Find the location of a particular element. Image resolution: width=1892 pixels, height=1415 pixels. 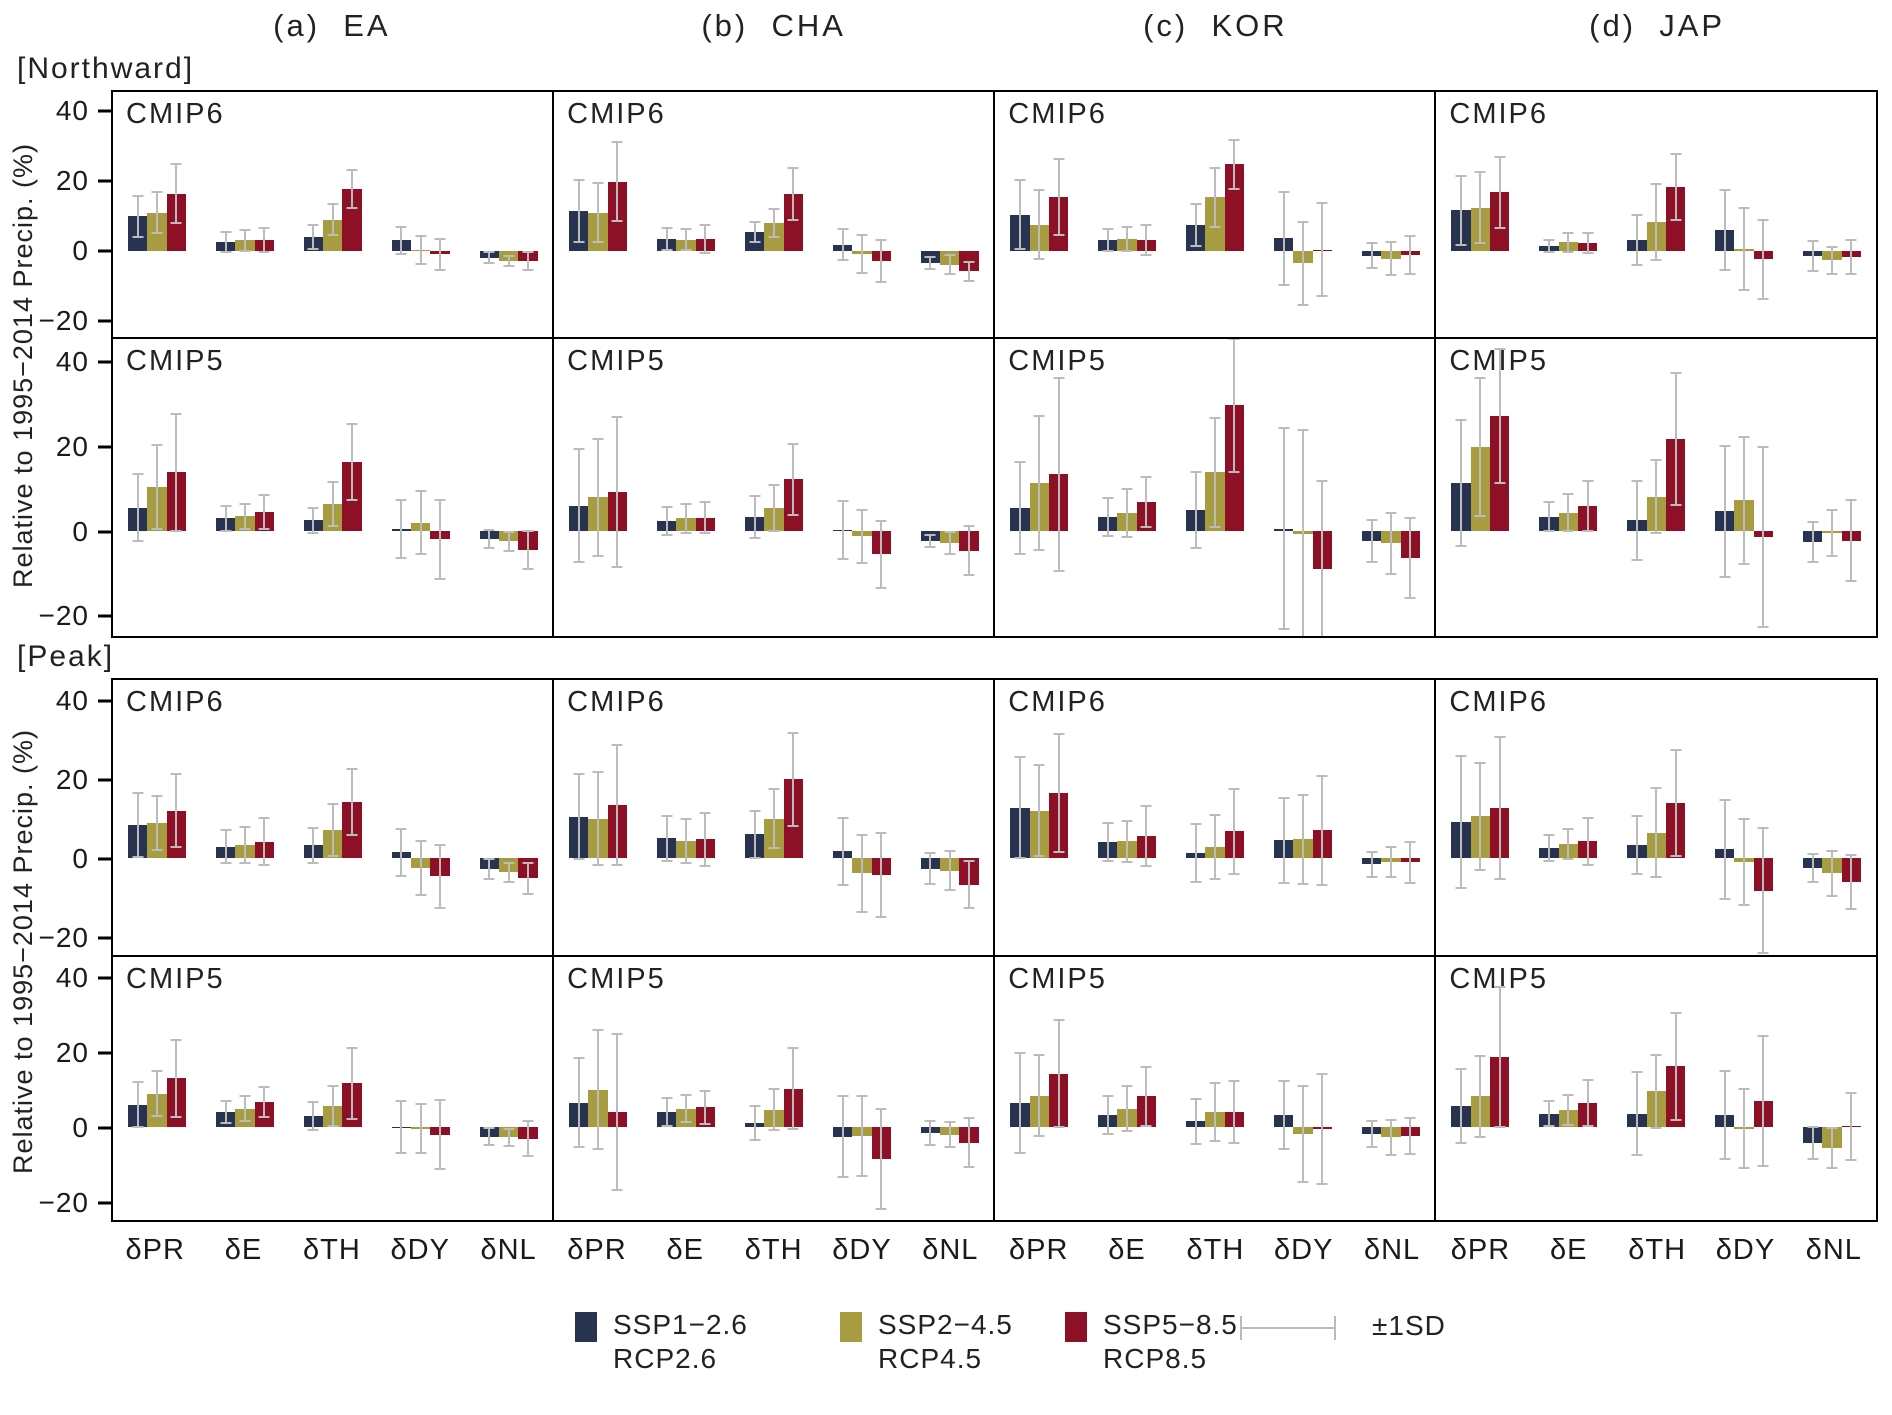

panel-jap-cmip5-northward: CMIP5 is located at coordinates (1656, 487).